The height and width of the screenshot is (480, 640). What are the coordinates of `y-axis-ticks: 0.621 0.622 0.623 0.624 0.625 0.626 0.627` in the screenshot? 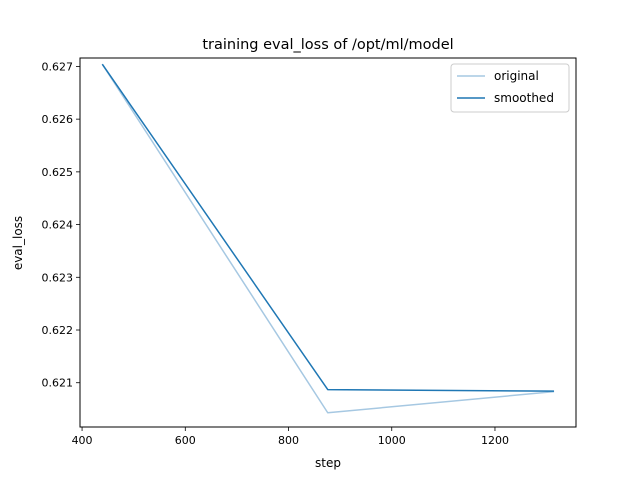 It's located at (61, 225).